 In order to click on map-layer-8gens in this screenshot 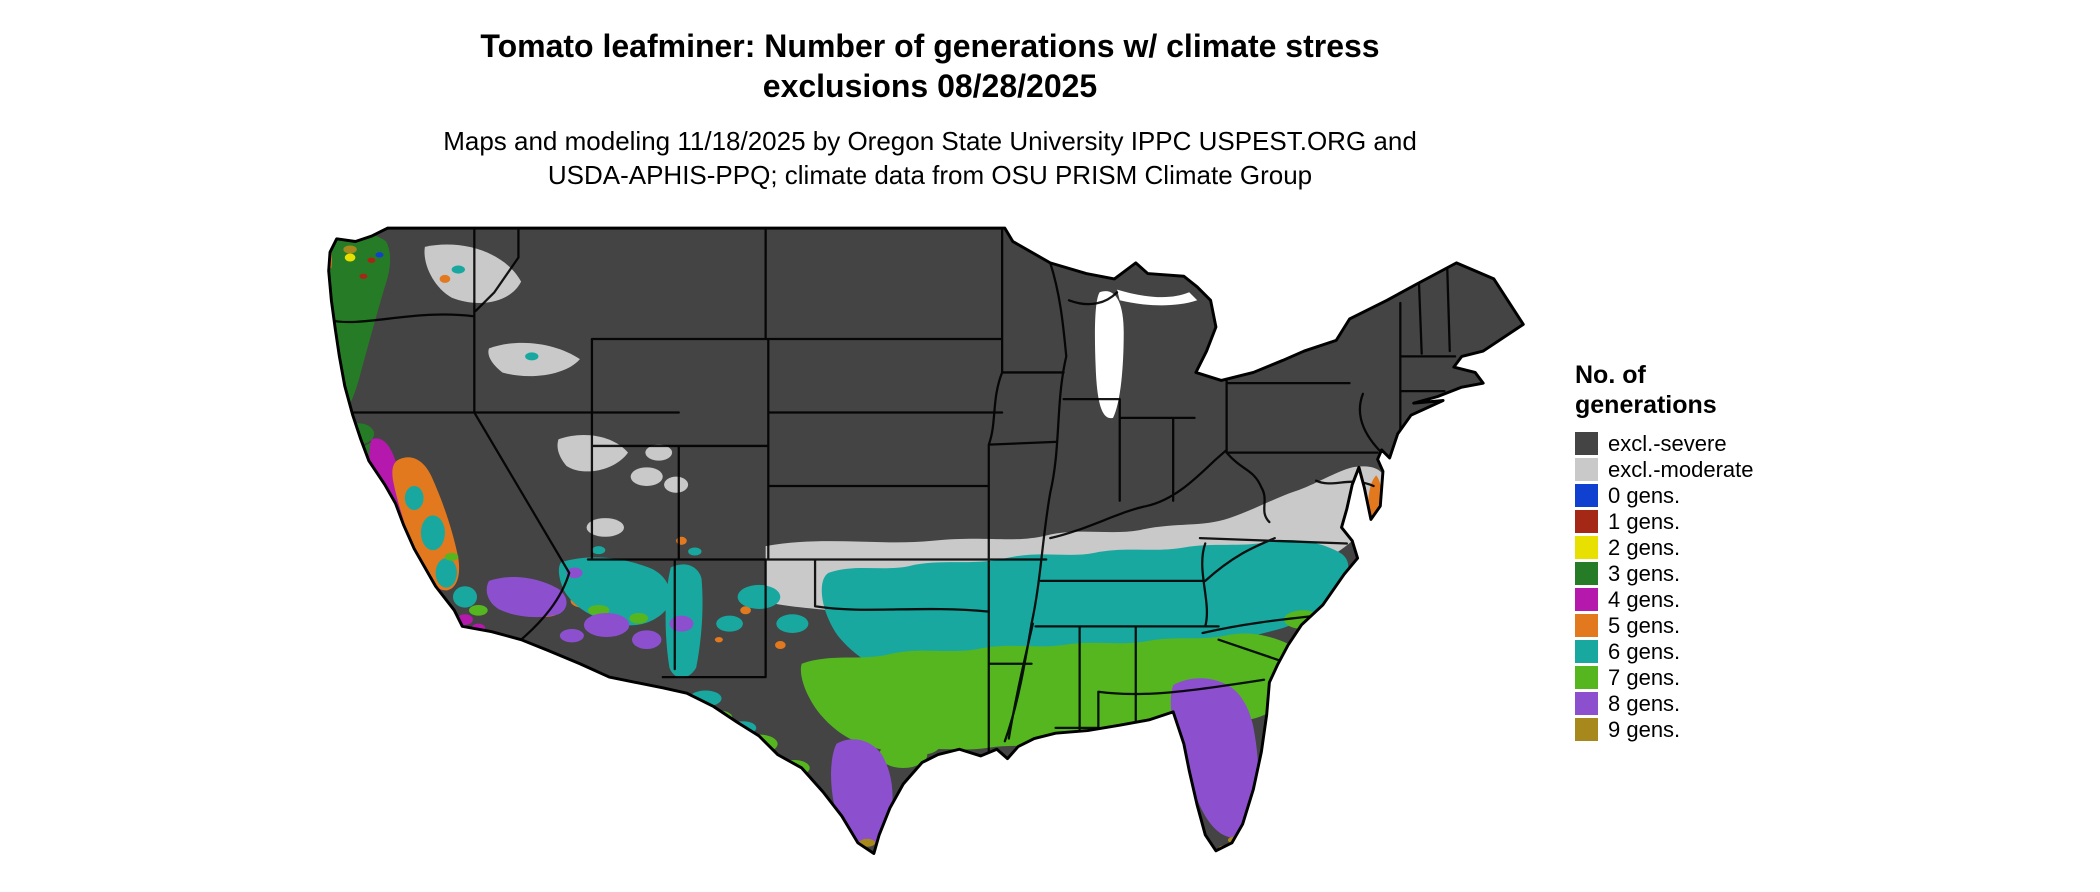, I will do `click(872, 706)`.